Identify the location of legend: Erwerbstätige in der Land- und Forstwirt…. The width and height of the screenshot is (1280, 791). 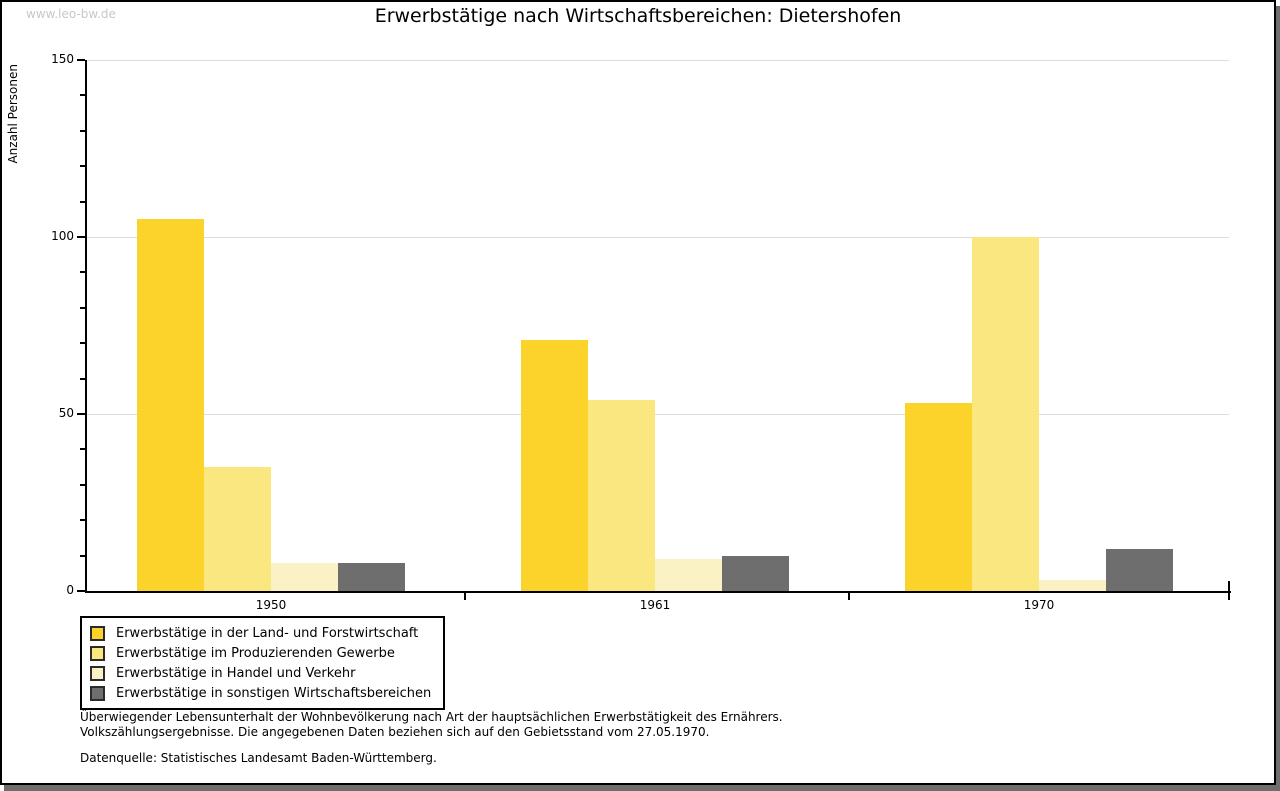
(263, 663).